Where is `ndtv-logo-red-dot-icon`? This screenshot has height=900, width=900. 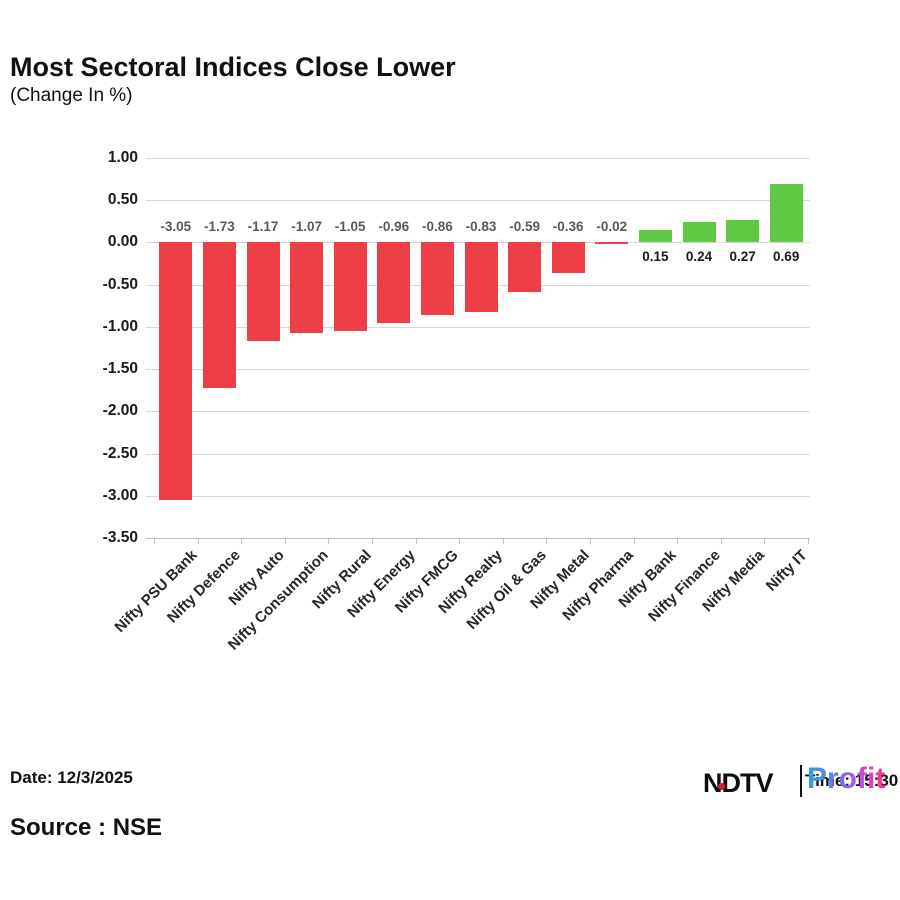 ndtv-logo-red-dot-icon is located at coordinates (721, 786).